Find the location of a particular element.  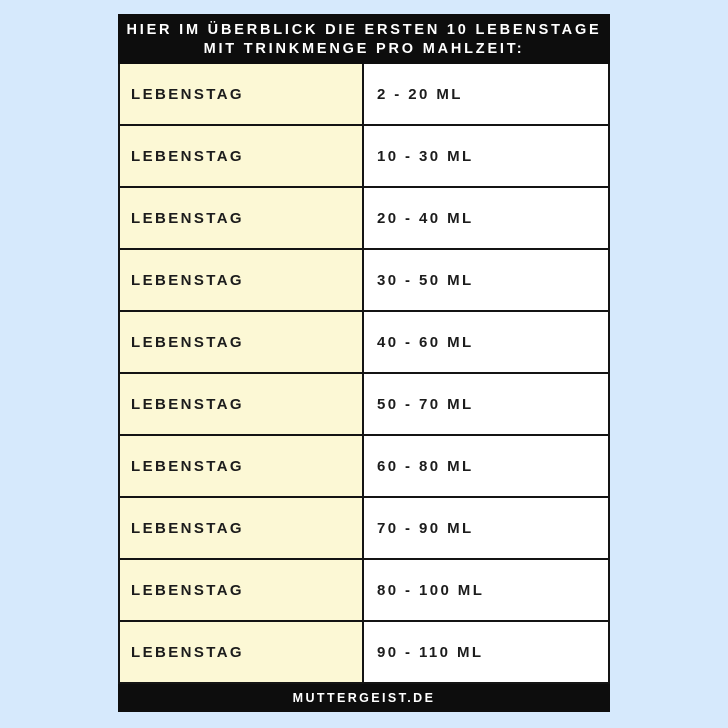

table-row: LEBENSTAG 60 - 80 ML is located at coordinates (364, 467).